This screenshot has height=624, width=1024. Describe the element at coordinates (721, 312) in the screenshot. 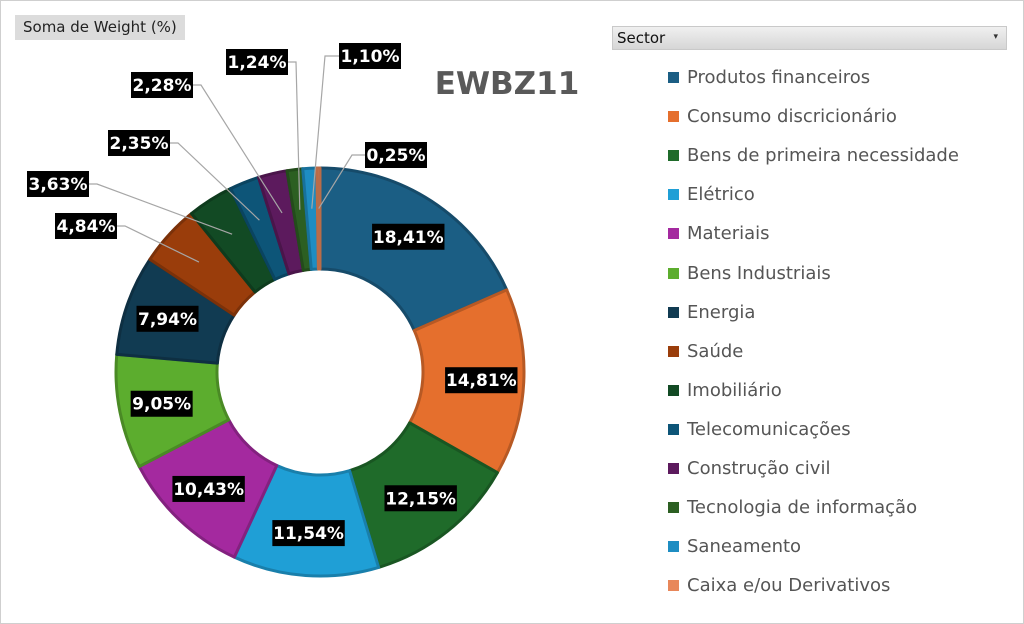

I see `legend-label: Energia` at that location.